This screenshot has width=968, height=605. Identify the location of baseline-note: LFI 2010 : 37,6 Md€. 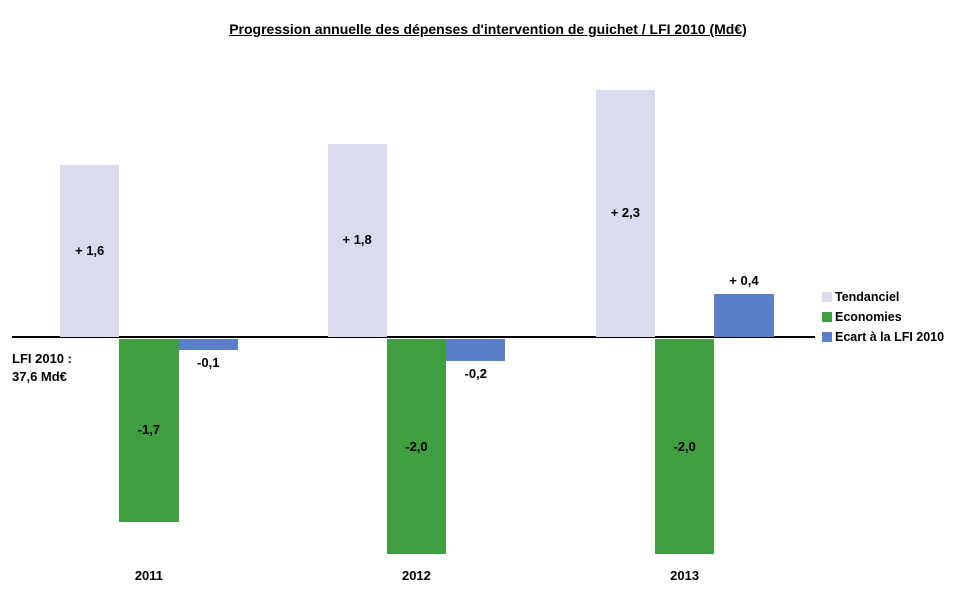
(42, 368).